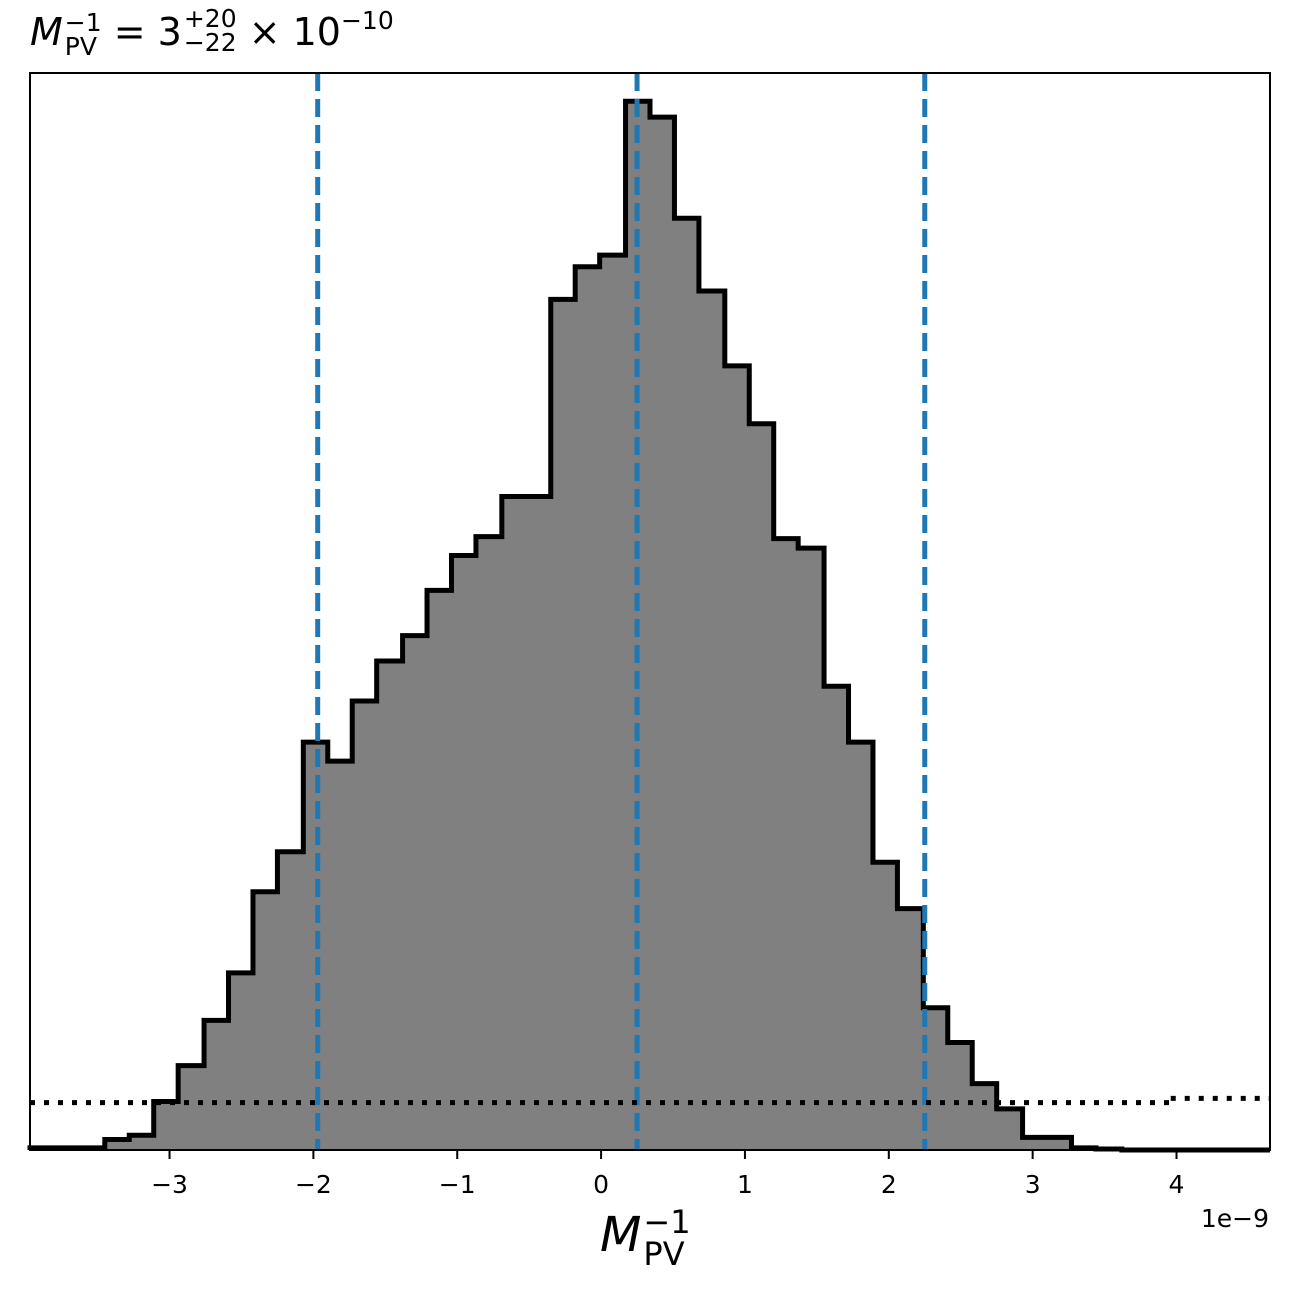 The width and height of the screenshot is (1289, 1293). Describe the element at coordinates (1234, 1218) in the screenshot. I see `x-axis-offset-label: 1e−9` at that location.